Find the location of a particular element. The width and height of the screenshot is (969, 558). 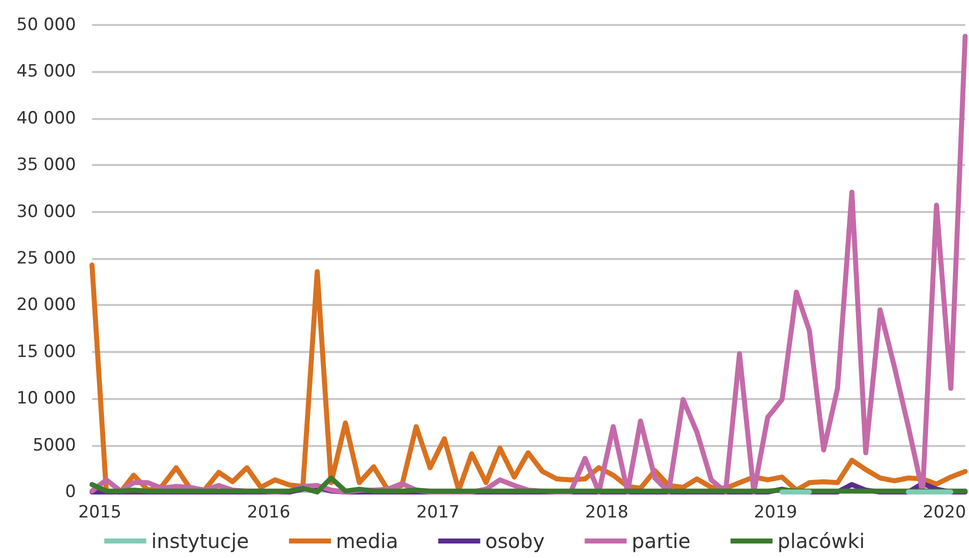

y-tick-label: 0 is located at coordinates (70, 492).